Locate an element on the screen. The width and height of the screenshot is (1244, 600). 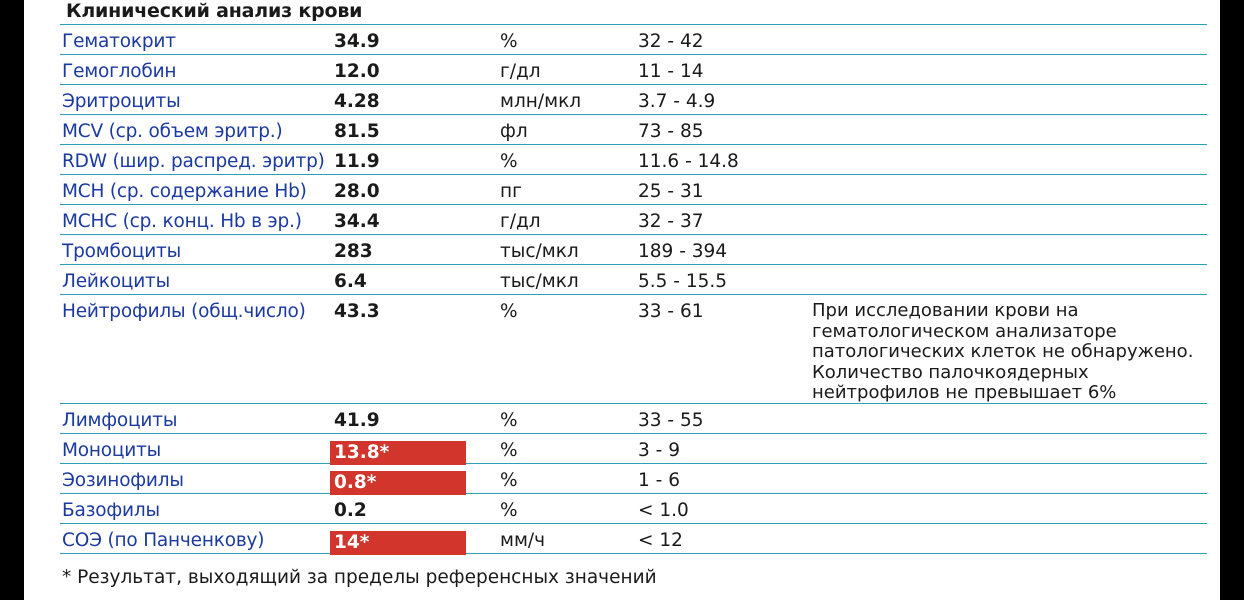
table-row: Эозинофилы 0.8*% 1 - 6 is located at coordinates (622, 482).